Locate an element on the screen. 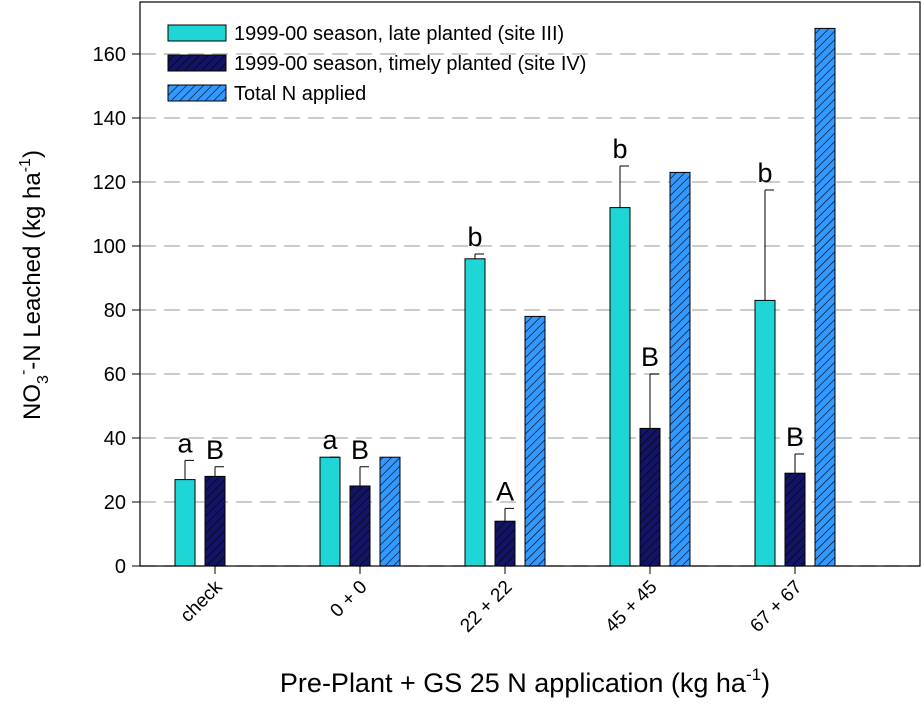  y-tick-label: 100 is located at coordinates (109, 247).